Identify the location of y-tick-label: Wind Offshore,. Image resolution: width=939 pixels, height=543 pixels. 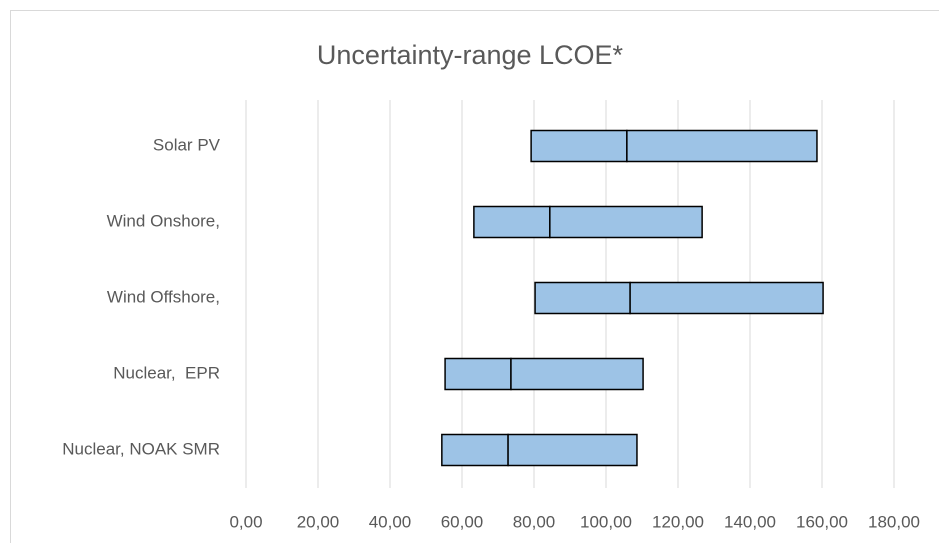
(163, 296).